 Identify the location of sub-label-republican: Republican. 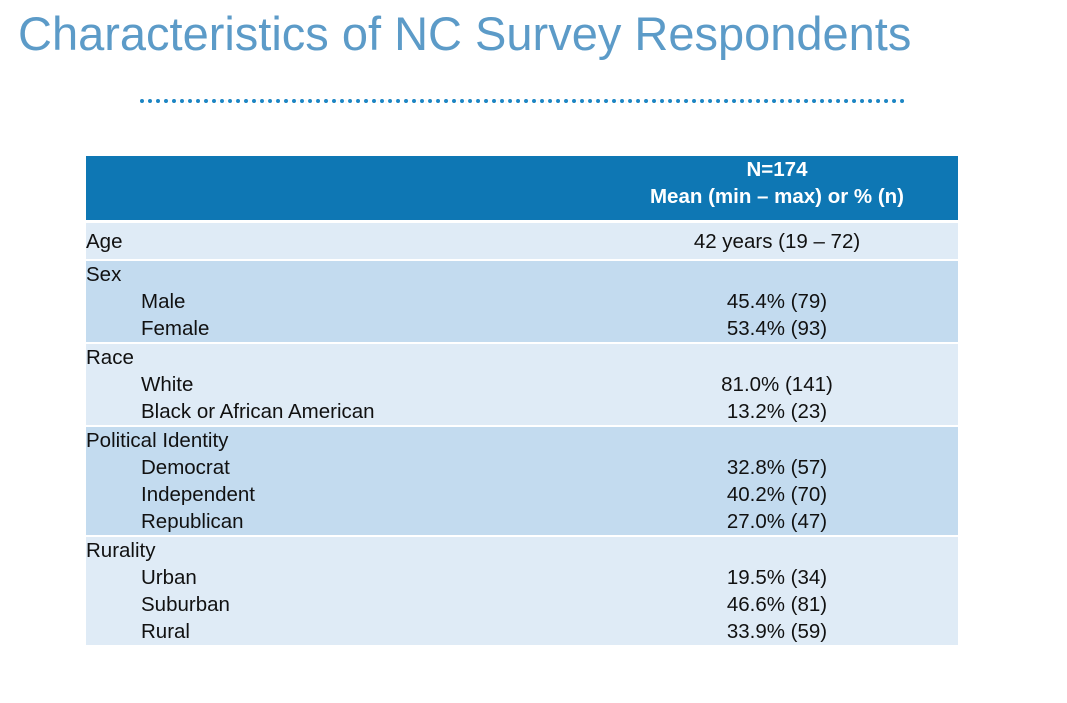
(192, 521).